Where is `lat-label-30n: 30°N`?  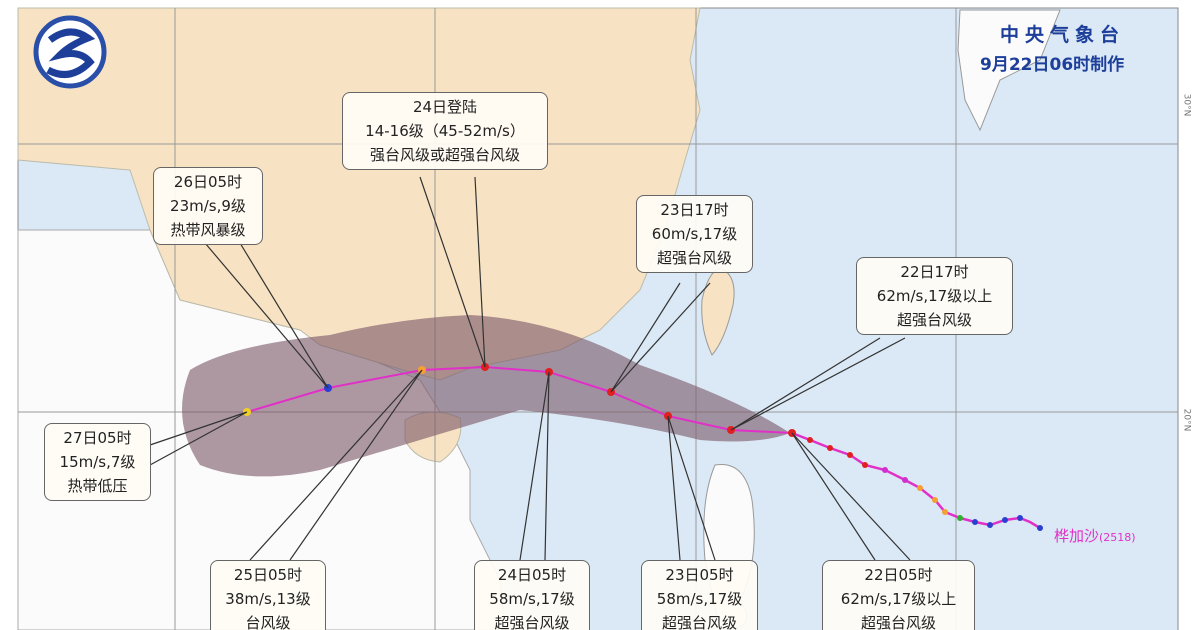
lat-label-30n: 30°N is located at coordinates (1186, 105).